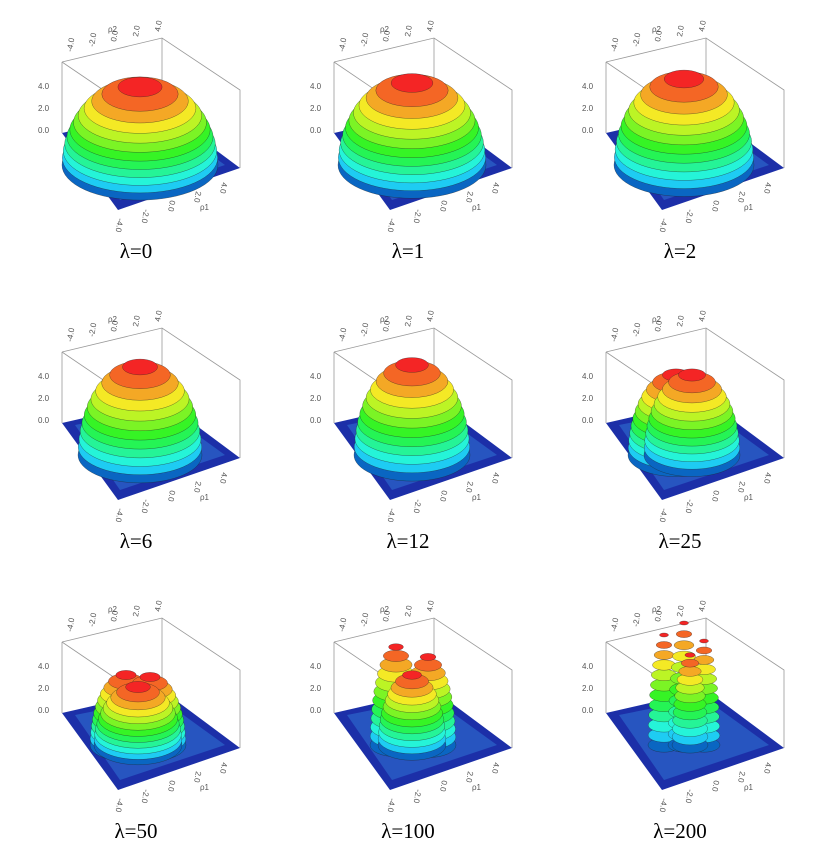  I want to click on panel-label: λ=2, so click(680, 251).